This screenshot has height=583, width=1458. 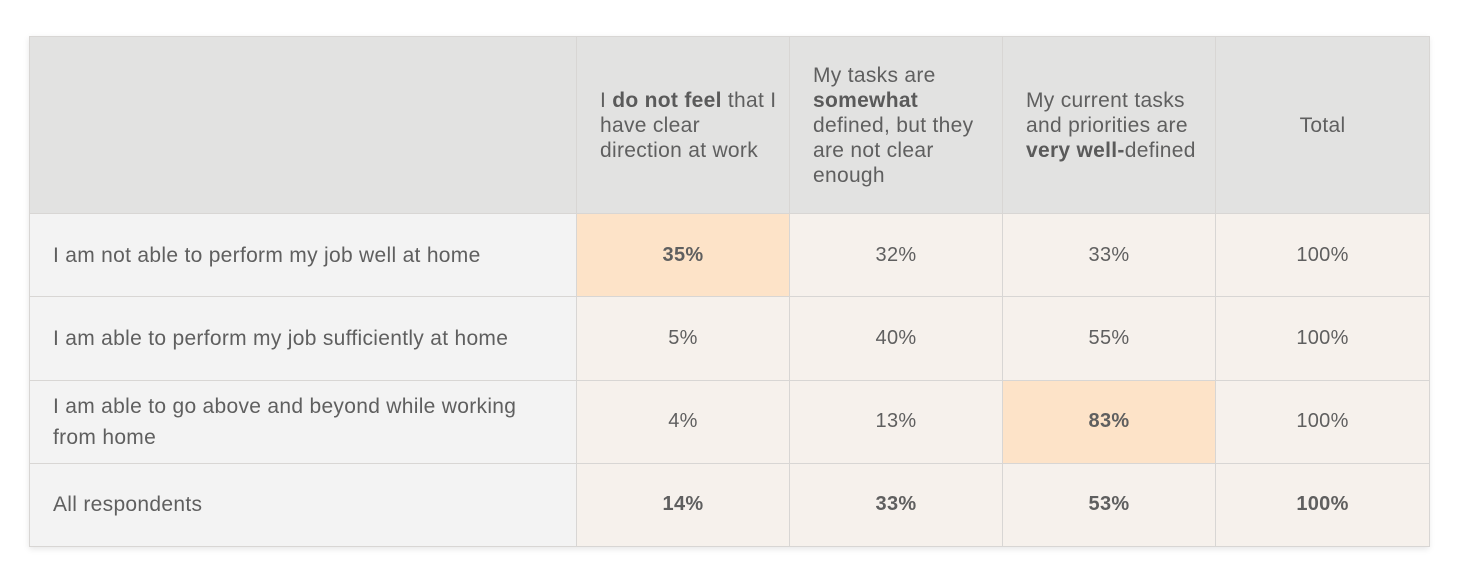 I want to click on column-header-text: My current tasks and priorities are, so click(x=1107, y=112).